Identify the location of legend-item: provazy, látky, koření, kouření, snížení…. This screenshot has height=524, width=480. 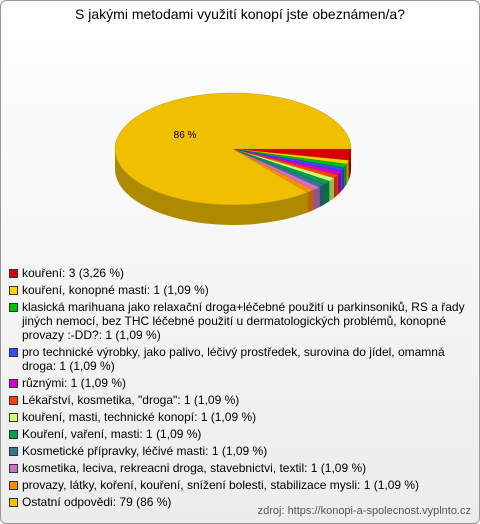
(240, 485).